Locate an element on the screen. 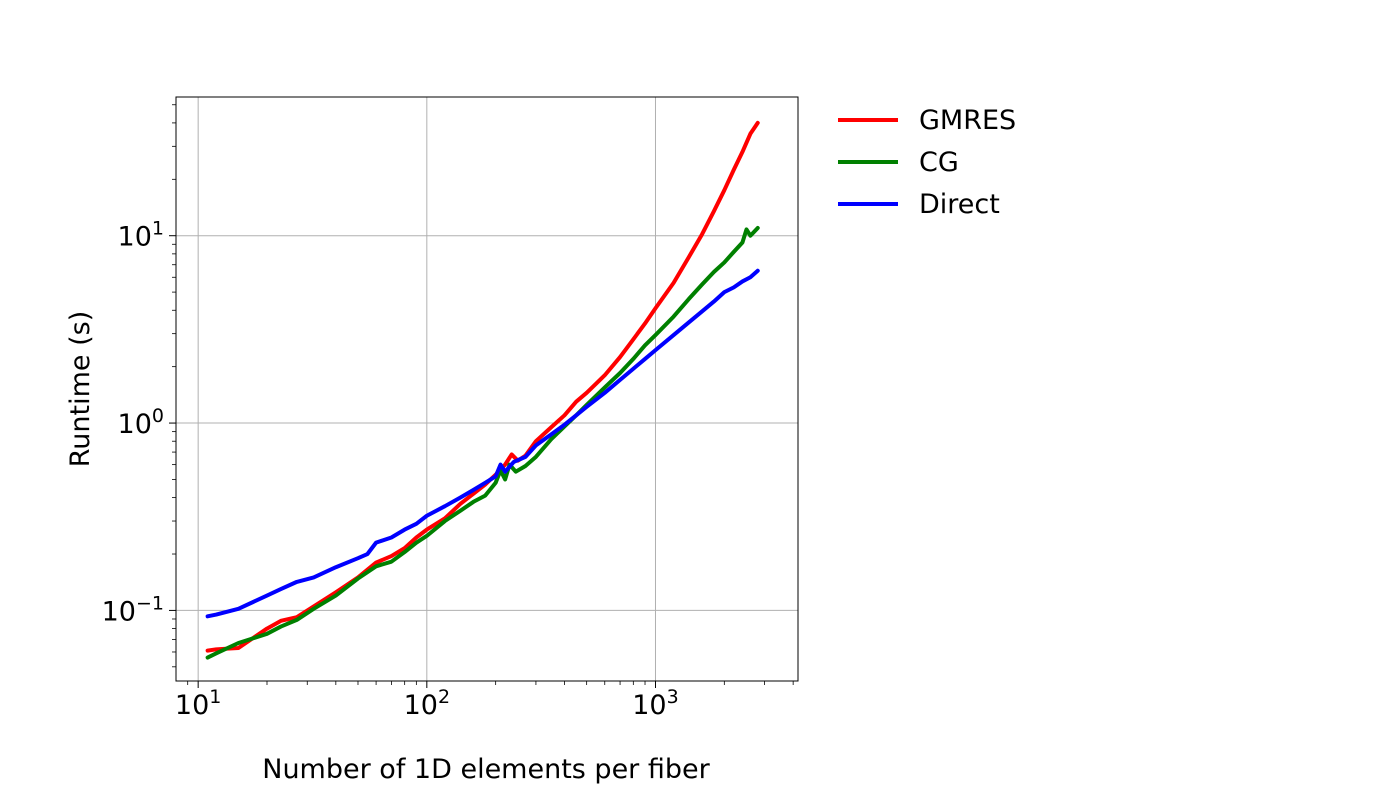 Image resolution: width=1400 pixels, height=800 pixels. y-tick-label: 10¹ is located at coordinates (141, 235).